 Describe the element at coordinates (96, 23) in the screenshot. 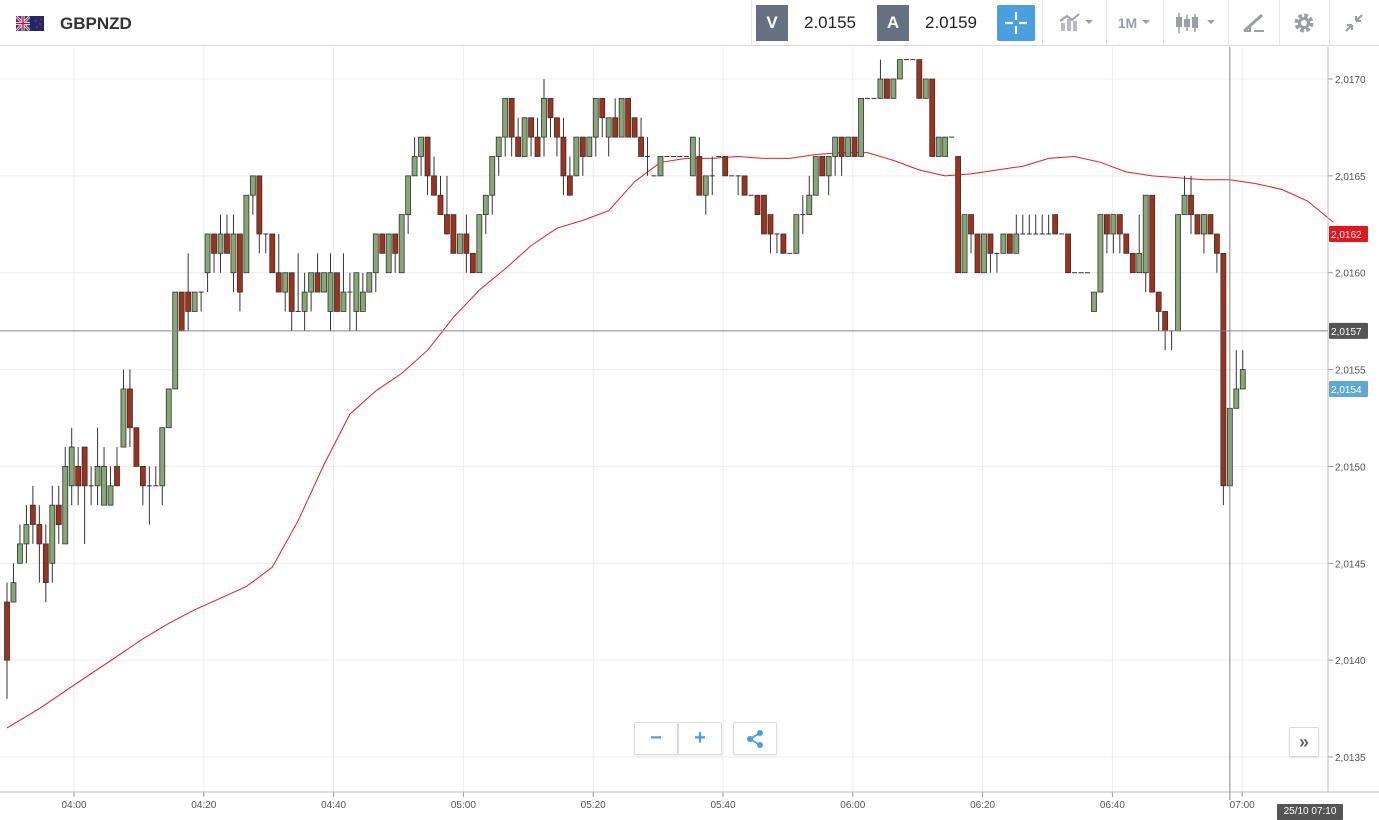

I see `instrument-symbol: GBPNZD` at that location.